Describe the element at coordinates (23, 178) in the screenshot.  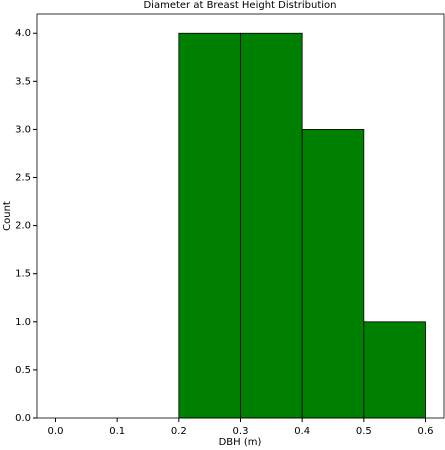
I see `y-tick-label: 2.5` at that location.